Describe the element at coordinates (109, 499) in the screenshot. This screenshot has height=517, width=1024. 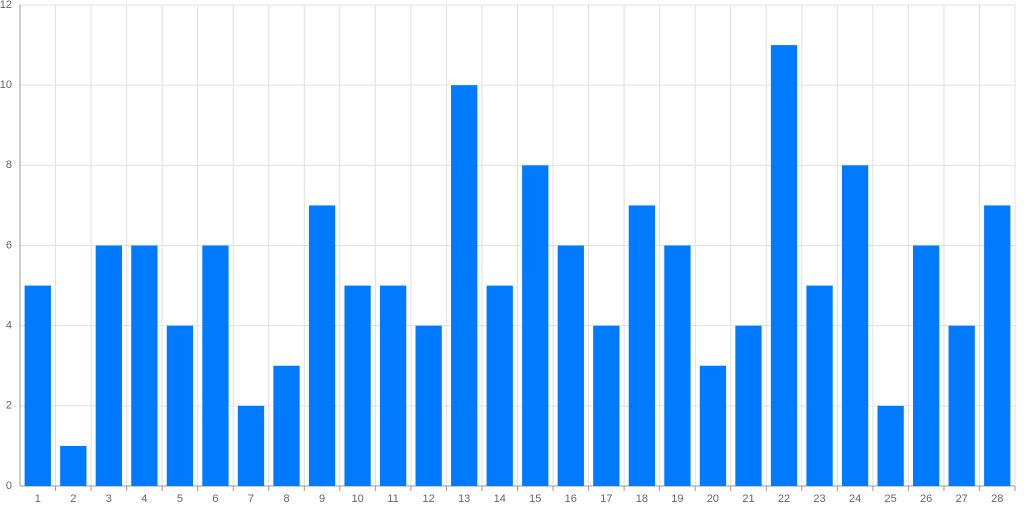
I see `x-tick-label: 3` at that location.